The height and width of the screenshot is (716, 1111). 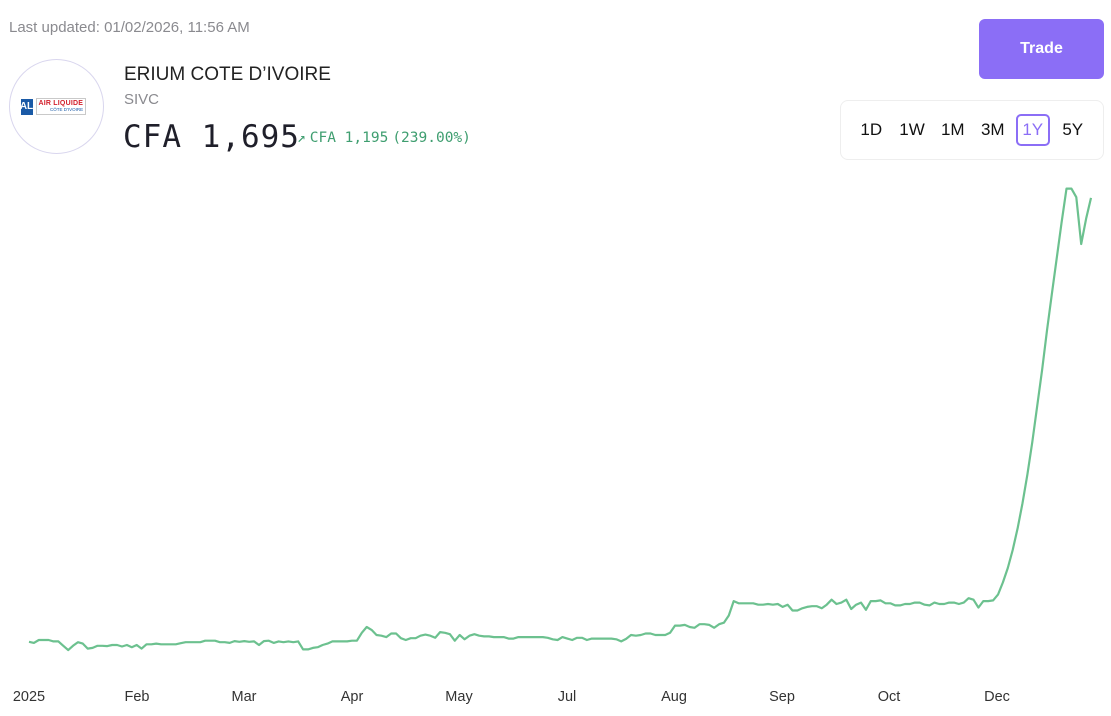 What do you see at coordinates (227, 74) in the screenshot?
I see `company-name: ERIUM COTE D’IVOIRE` at bounding box center [227, 74].